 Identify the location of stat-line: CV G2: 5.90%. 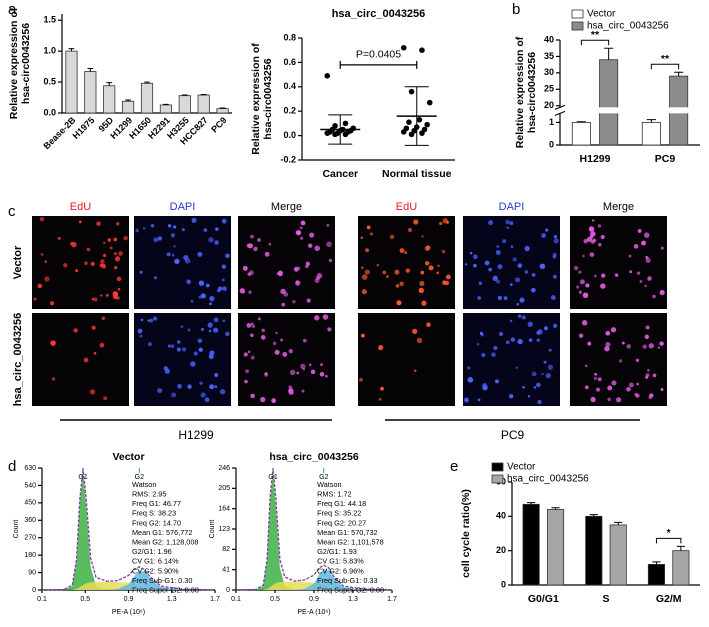
(155, 570).